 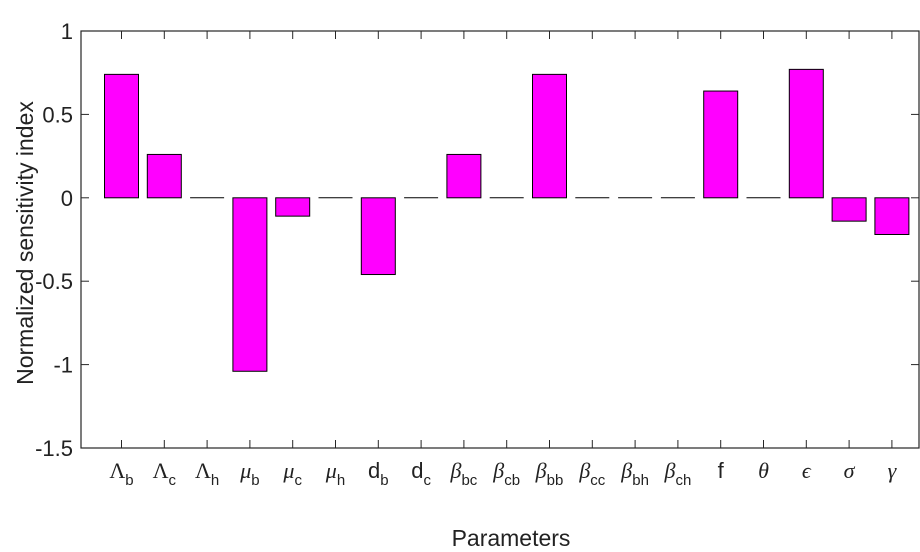 I want to click on x-tick-label: σ, so click(x=850, y=470).